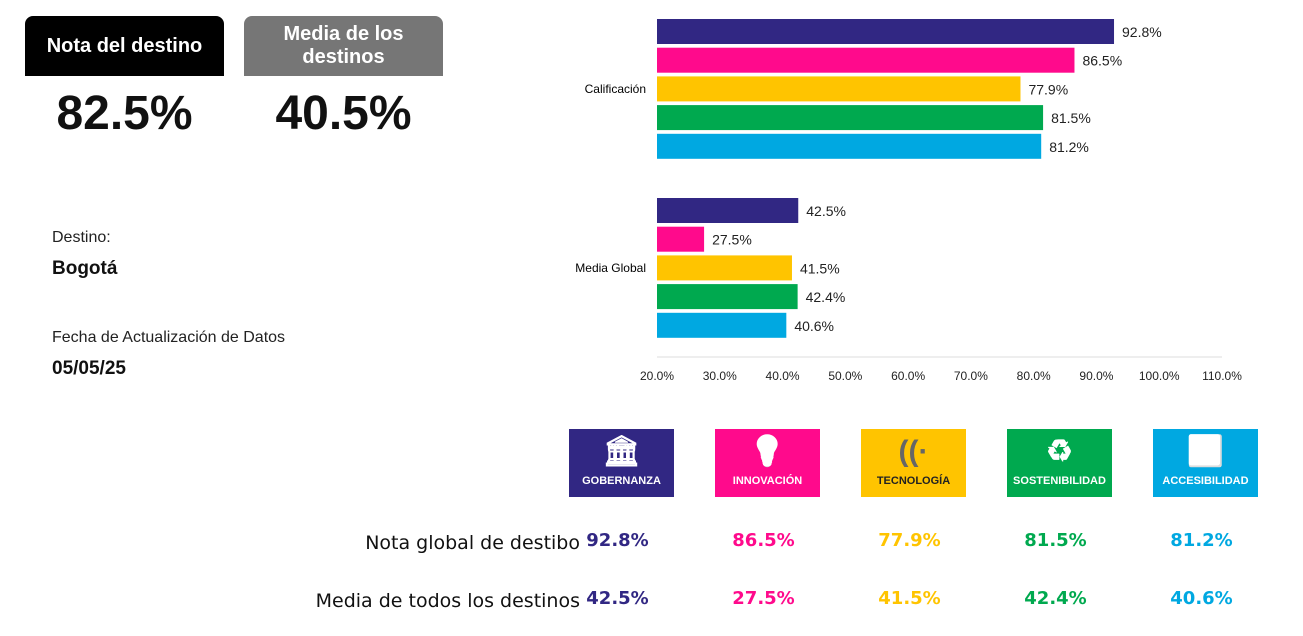 This screenshot has height=636, width=1303. Describe the element at coordinates (767, 481) in the screenshot. I see `pillar-label: INNOVACIÓN` at that location.